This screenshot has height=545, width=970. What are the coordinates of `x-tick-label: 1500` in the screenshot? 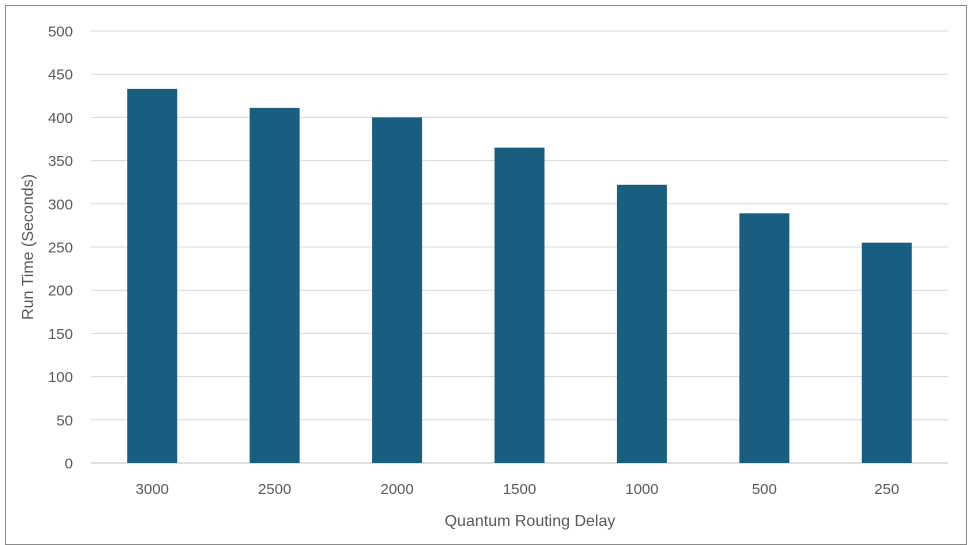 It's located at (519, 489).